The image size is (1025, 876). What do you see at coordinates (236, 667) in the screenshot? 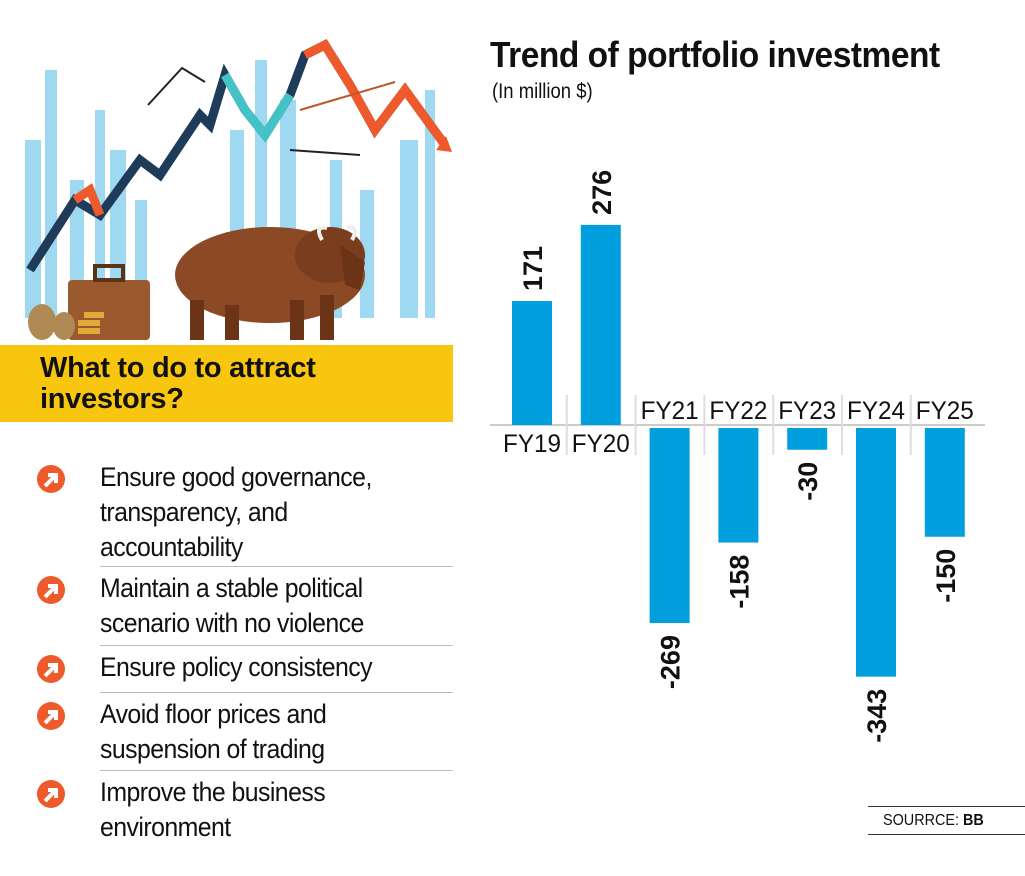
I see `recommendation-text: Ensure policy consistency` at bounding box center [236, 667].